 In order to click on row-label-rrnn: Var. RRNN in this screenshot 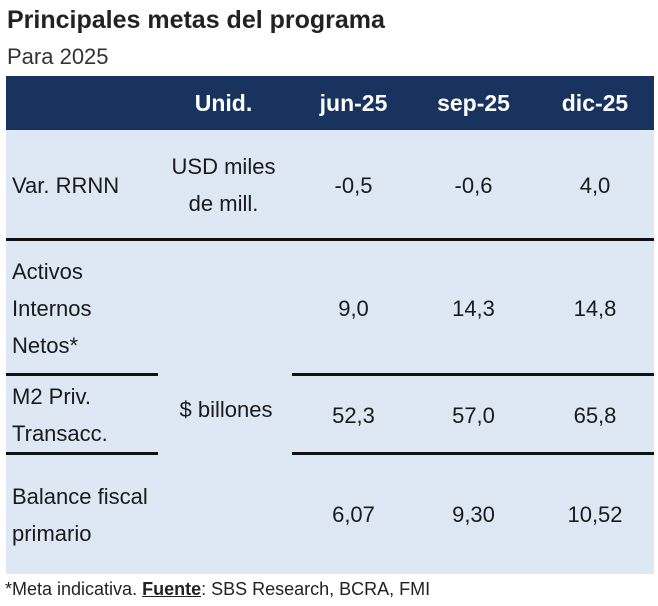, I will do `click(66, 185)`.